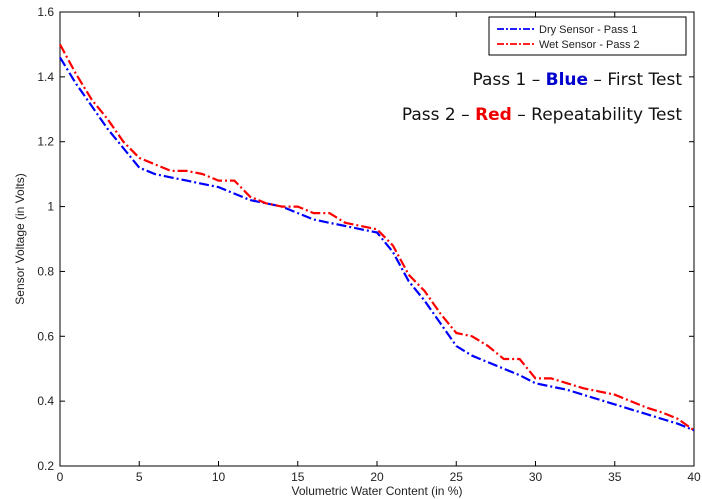 The image size is (702, 499). What do you see at coordinates (493, 115) in the screenshot?
I see `annotation-part: Red` at bounding box center [493, 115].